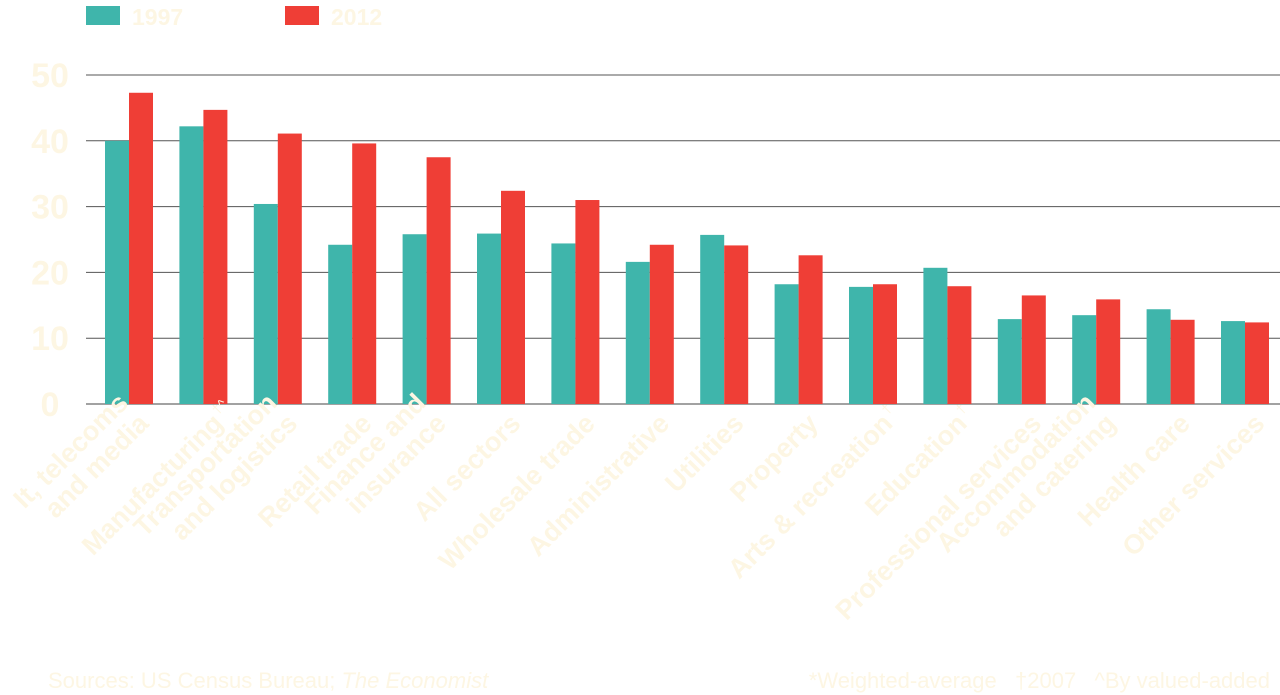 Image resolution: width=1280 pixels, height=695 pixels. What do you see at coordinates (50, 240) in the screenshot?
I see `y-axis-ticks: 0 10 20 30 40 50` at bounding box center [50, 240].